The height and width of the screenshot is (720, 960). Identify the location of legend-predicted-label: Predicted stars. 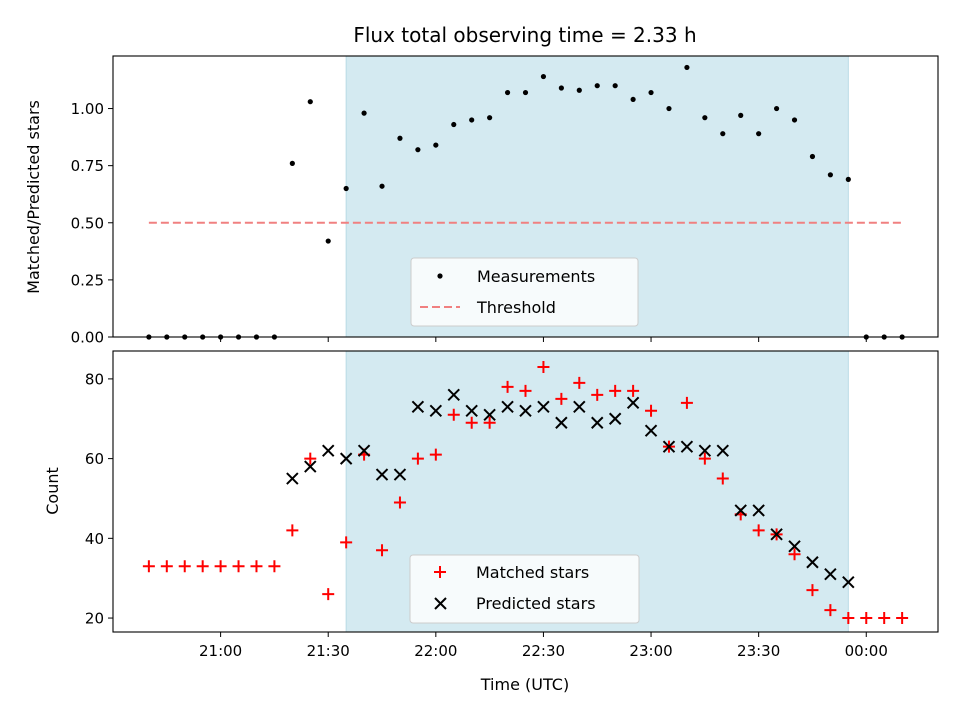
(536, 603).